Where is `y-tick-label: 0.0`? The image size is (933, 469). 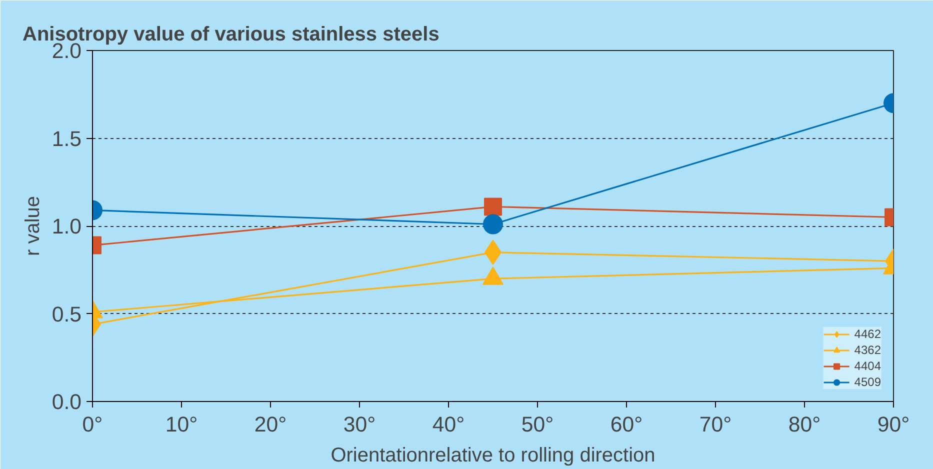 y-tick-label: 0.0 is located at coordinates (67, 402).